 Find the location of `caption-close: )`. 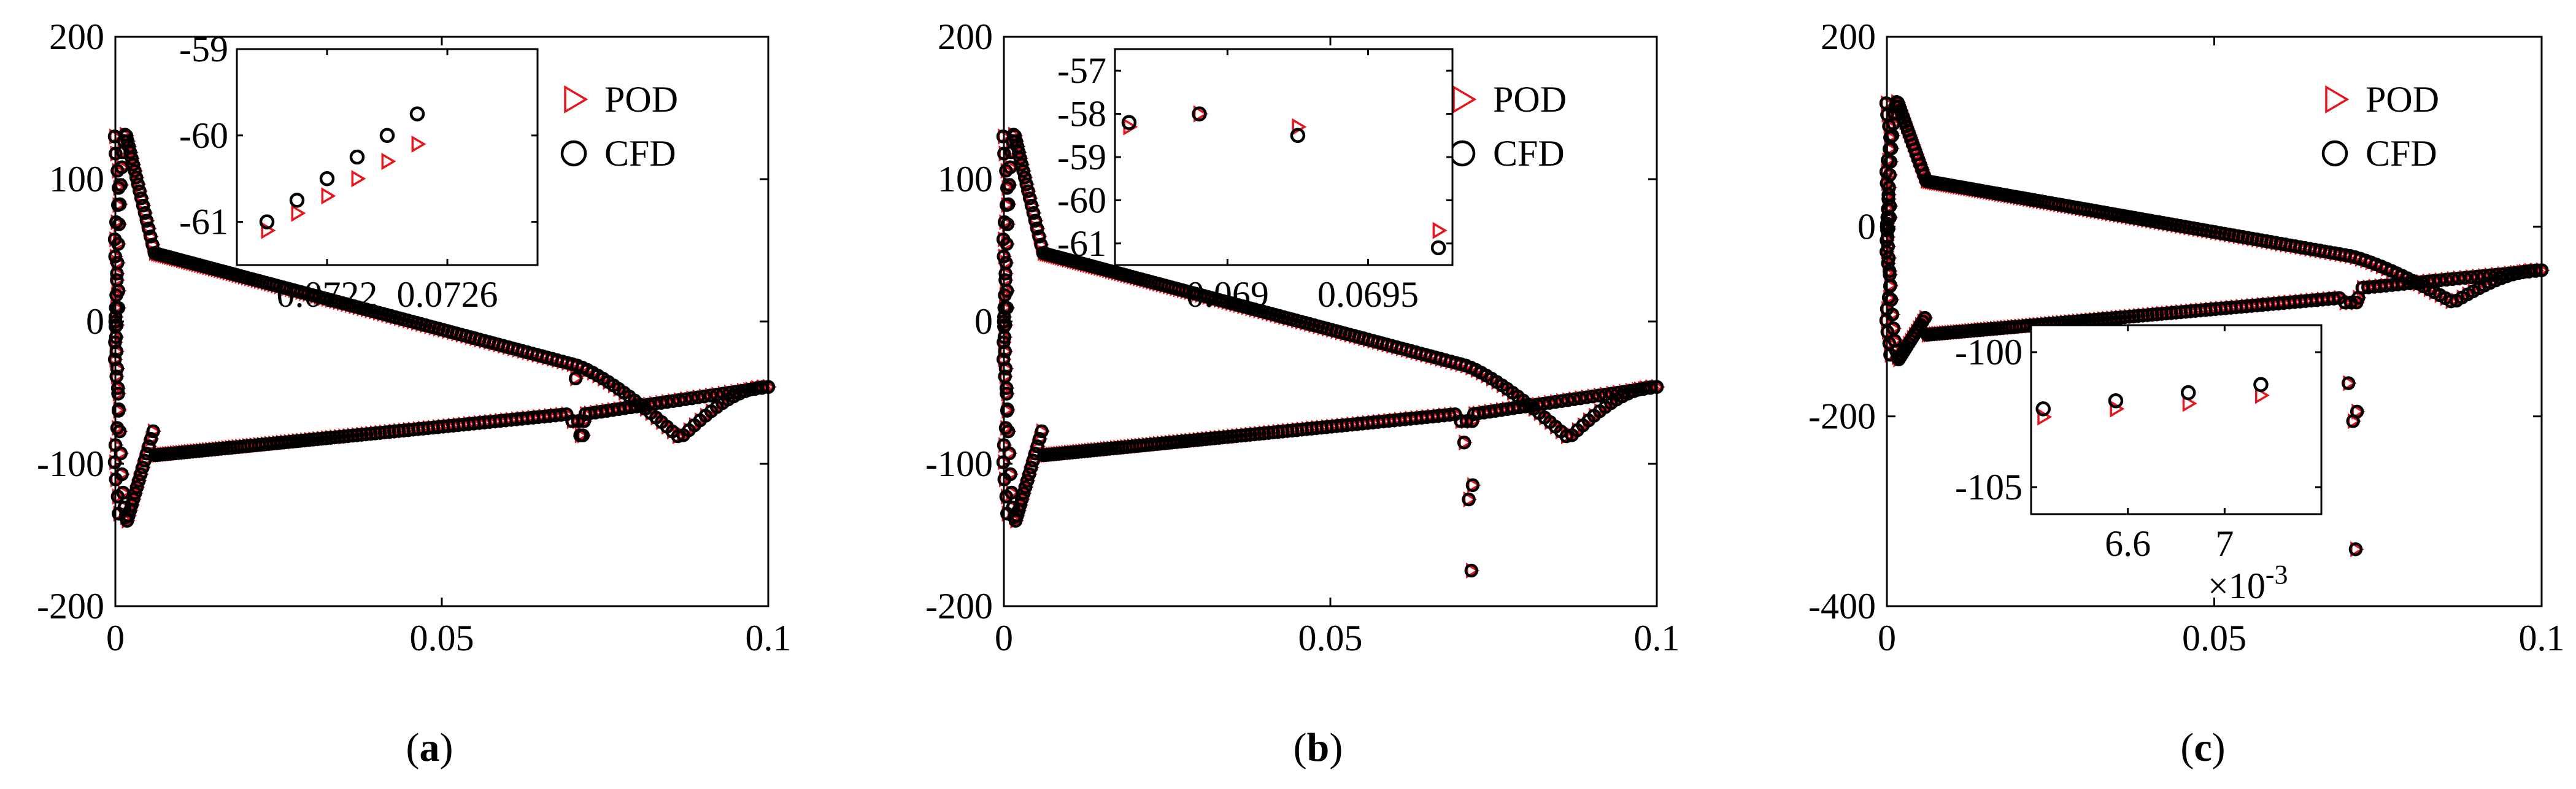

caption-close: ) is located at coordinates (2219, 748).